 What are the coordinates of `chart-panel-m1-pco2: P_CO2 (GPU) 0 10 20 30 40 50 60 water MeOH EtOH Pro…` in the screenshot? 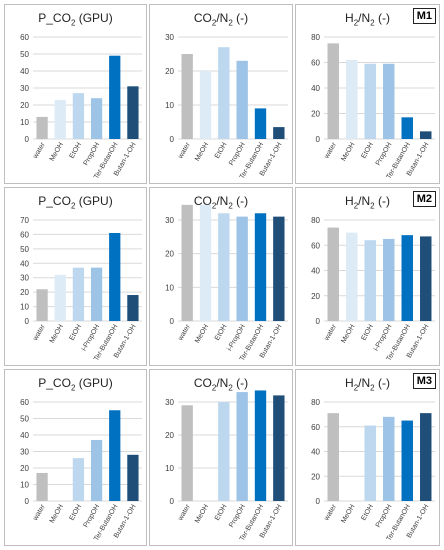 It's located at (75, 94).